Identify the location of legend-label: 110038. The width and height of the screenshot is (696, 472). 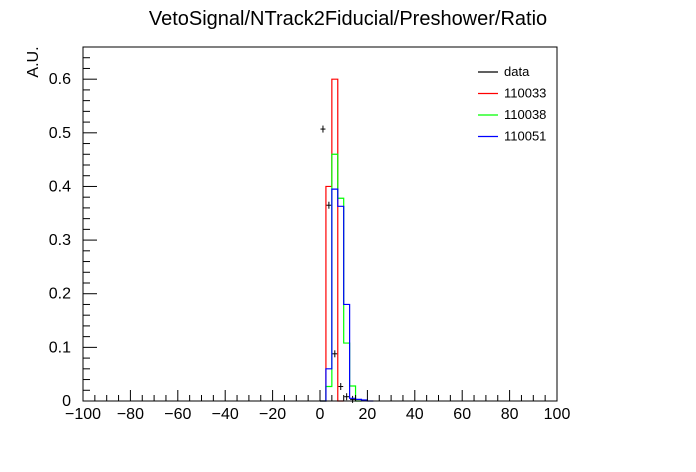
(525, 114).